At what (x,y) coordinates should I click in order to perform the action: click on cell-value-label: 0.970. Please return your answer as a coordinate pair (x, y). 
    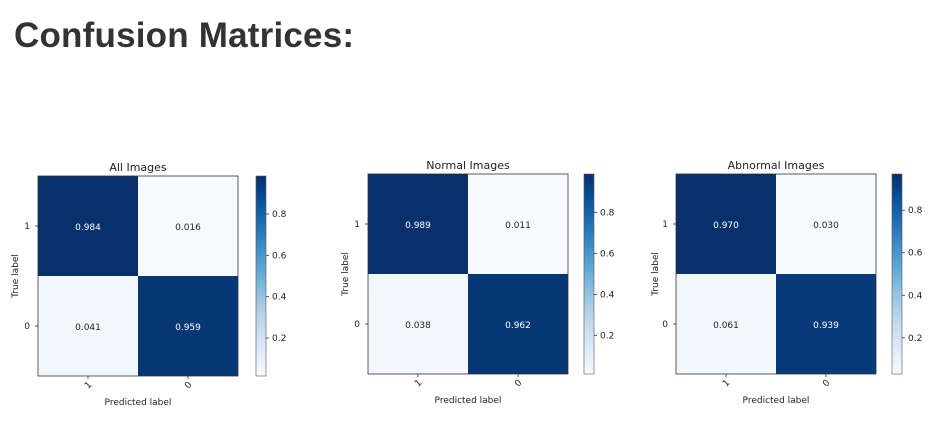
    Looking at the image, I should click on (726, 226).